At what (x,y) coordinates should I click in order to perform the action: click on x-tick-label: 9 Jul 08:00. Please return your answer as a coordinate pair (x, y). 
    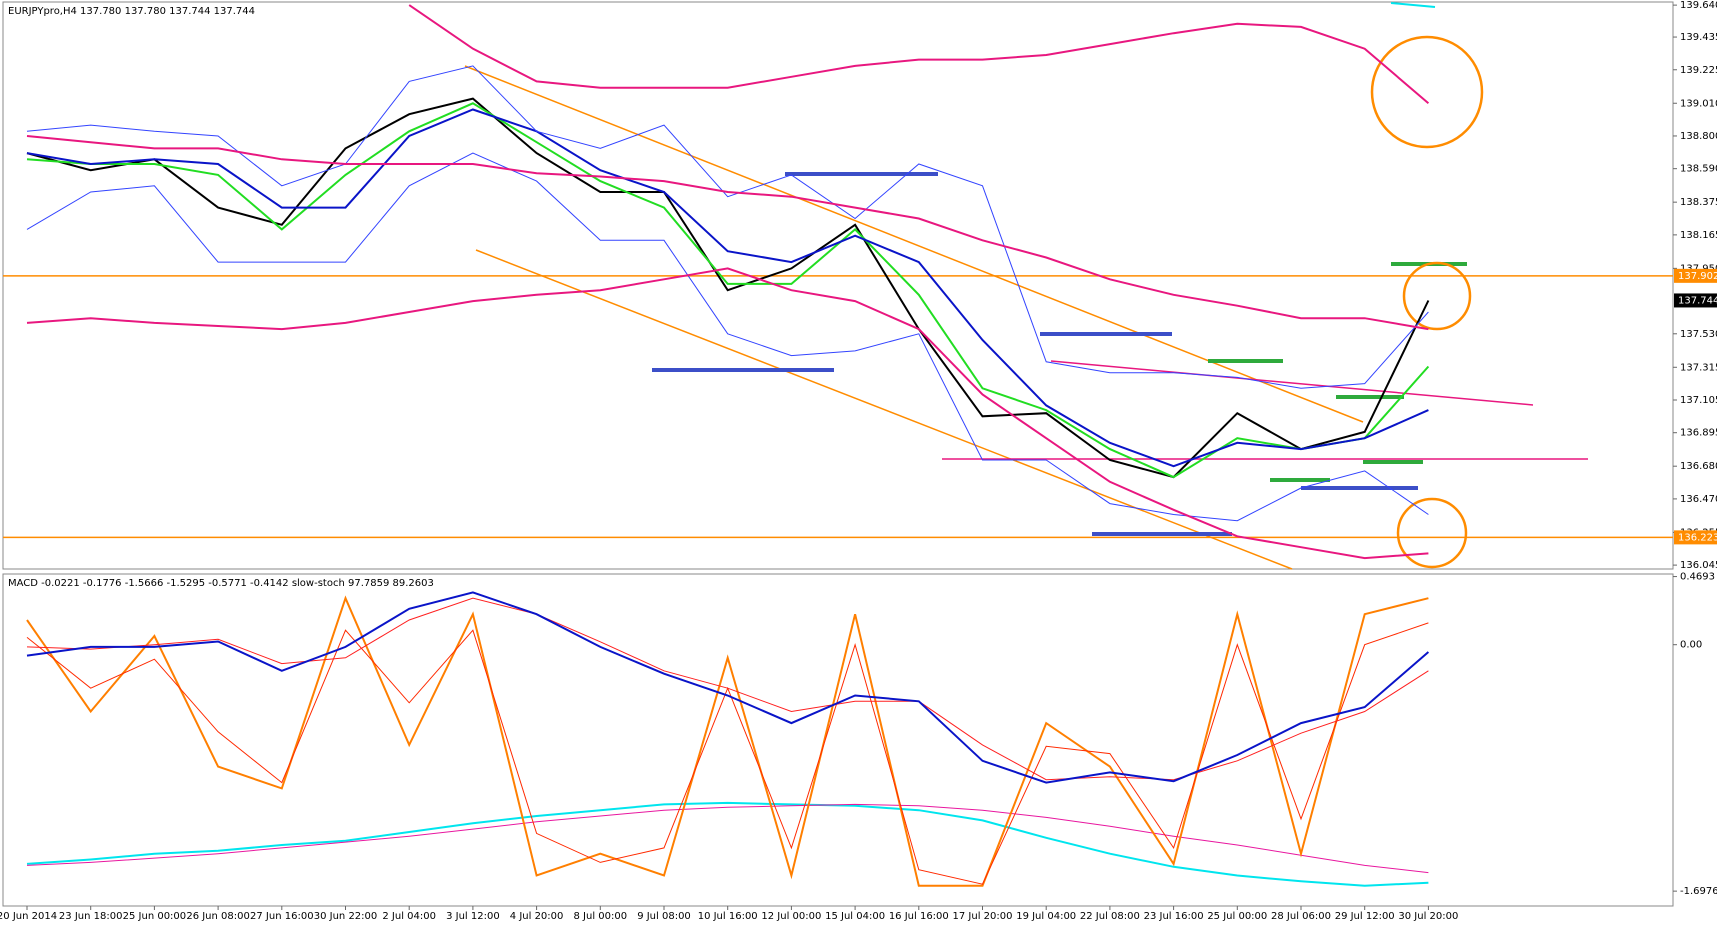
    Looking at the image, I should click on (664, 916).